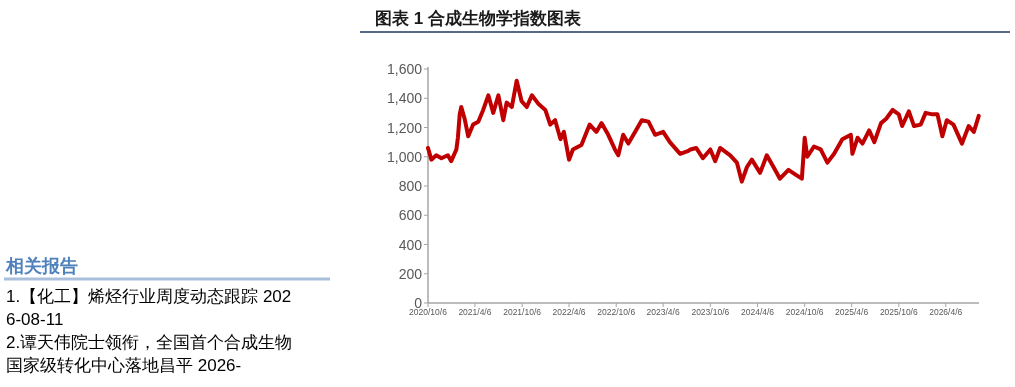  Describe the element at coordinates (569, 312) in the screenshot. I see `x-tick-label: 2022/4/6` at that location.